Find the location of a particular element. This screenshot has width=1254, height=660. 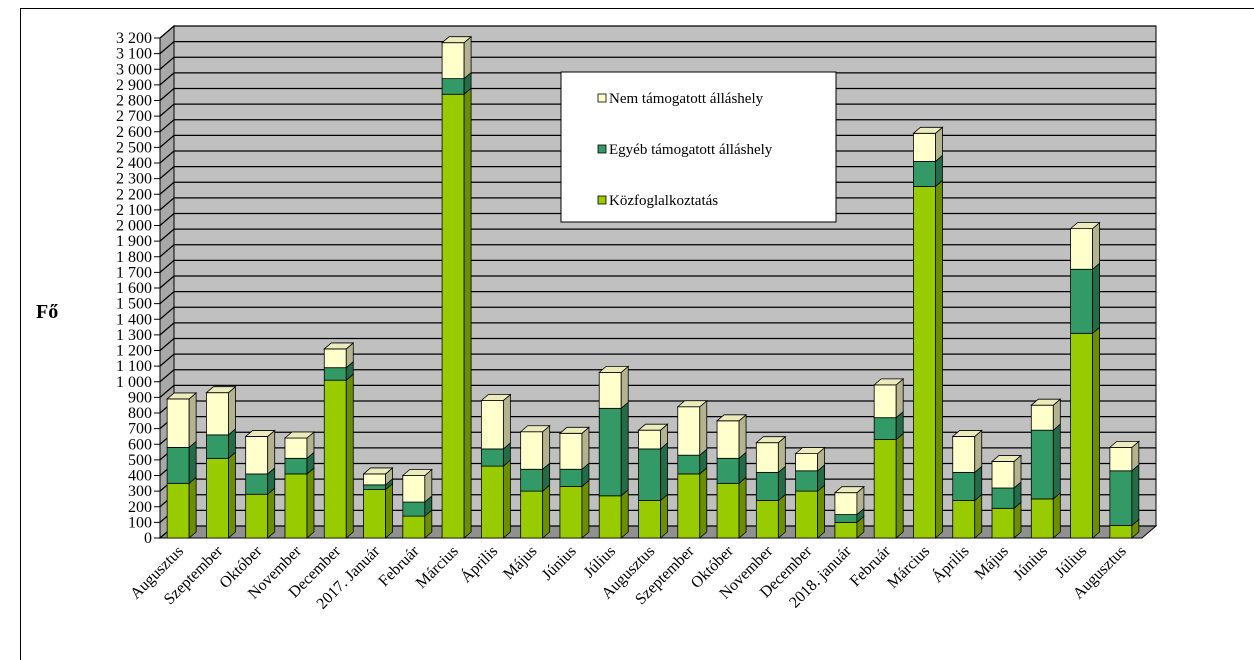

y-tick-label: 900 is located at coordinates (140, 397).